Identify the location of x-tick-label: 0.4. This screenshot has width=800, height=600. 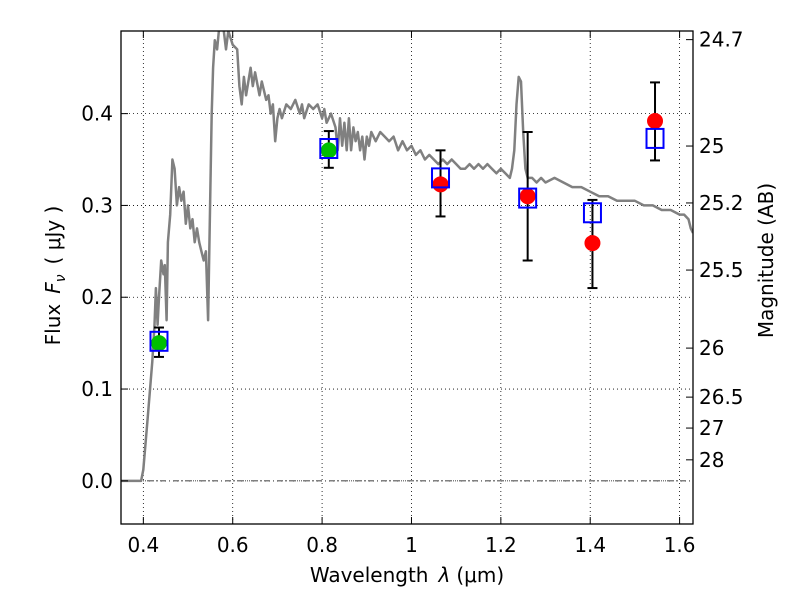
(143, 545).